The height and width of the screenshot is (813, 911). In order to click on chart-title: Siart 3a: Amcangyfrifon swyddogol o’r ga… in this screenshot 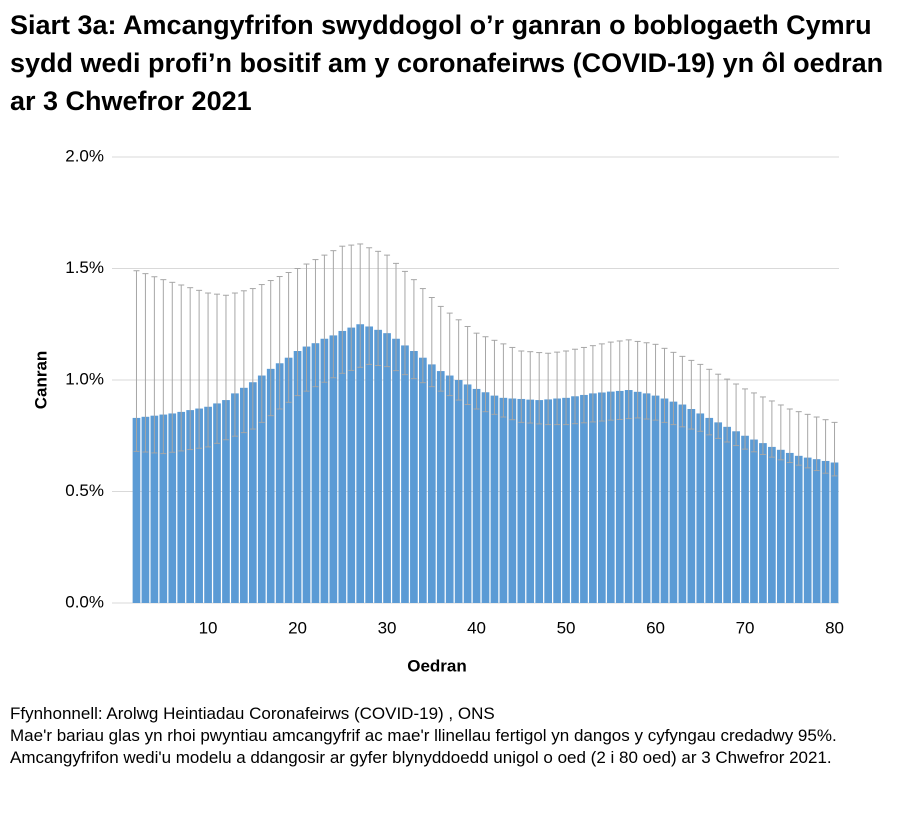, I will do `click(447, 63)`.